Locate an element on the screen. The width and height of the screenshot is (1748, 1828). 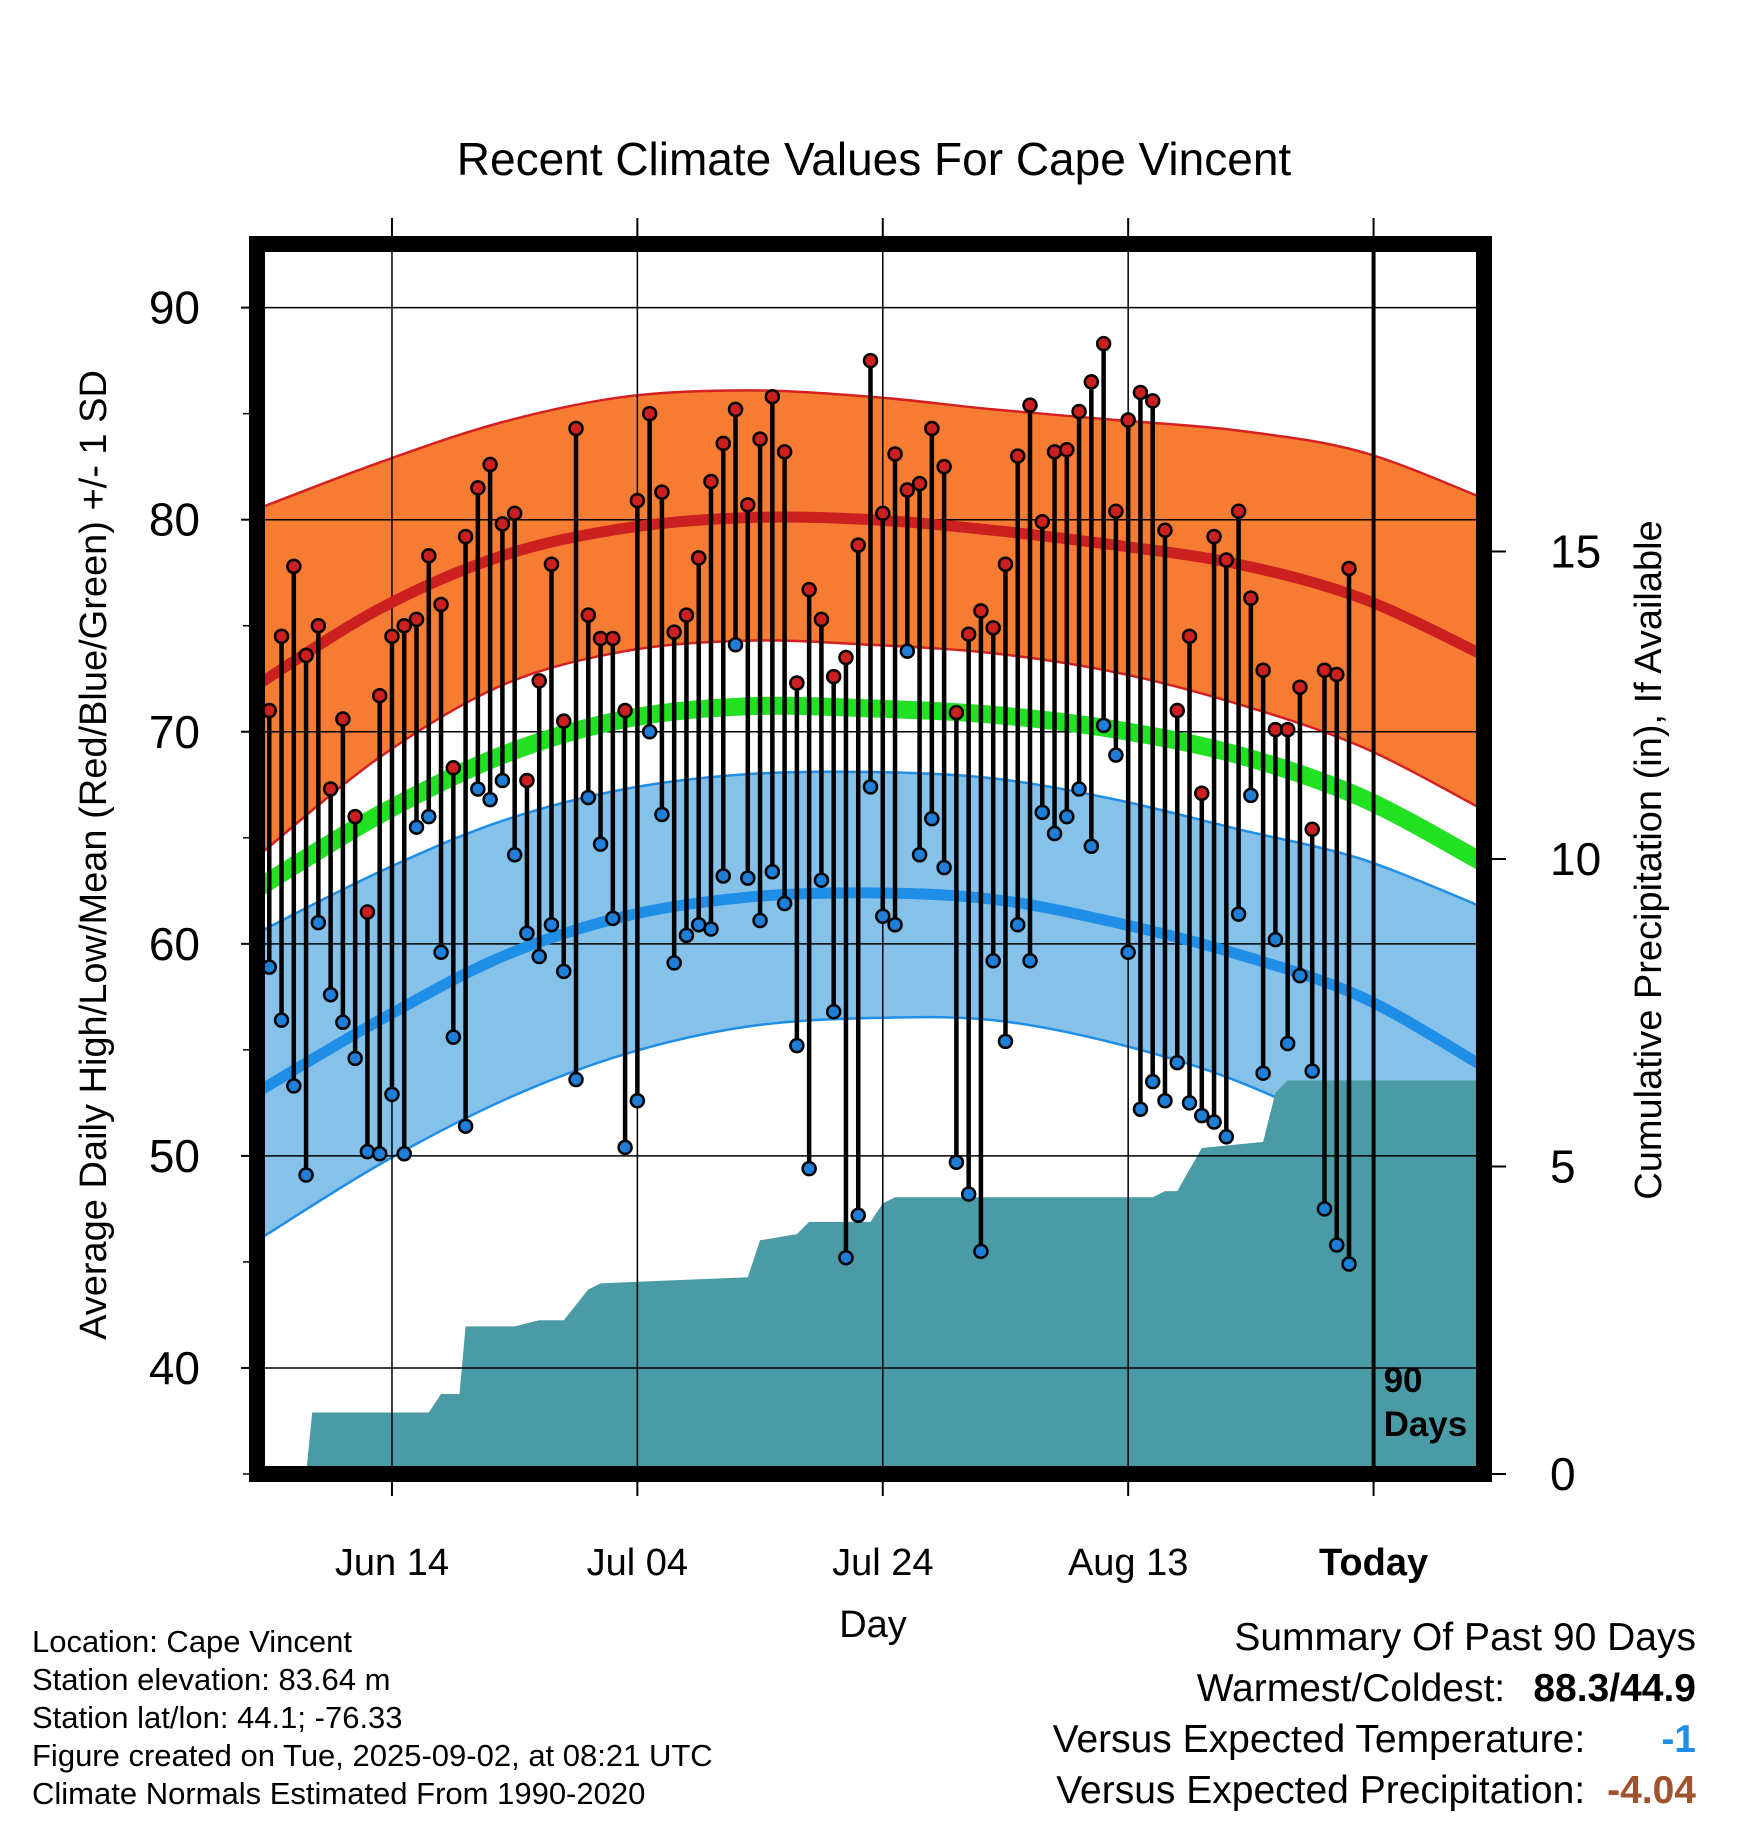
x-tick-label-3: Aug 13 is located at coordinates (1128, 1563).